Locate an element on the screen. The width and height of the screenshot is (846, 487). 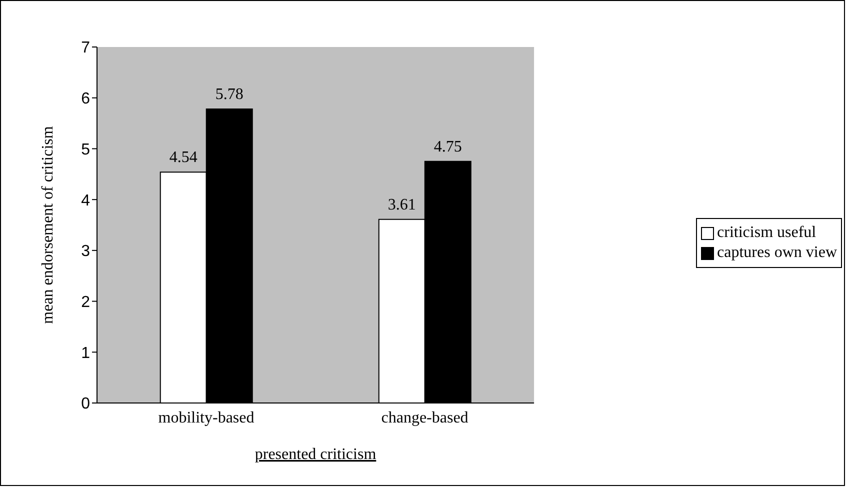
data-label: 4.75 is located at coordinates (448, 147).